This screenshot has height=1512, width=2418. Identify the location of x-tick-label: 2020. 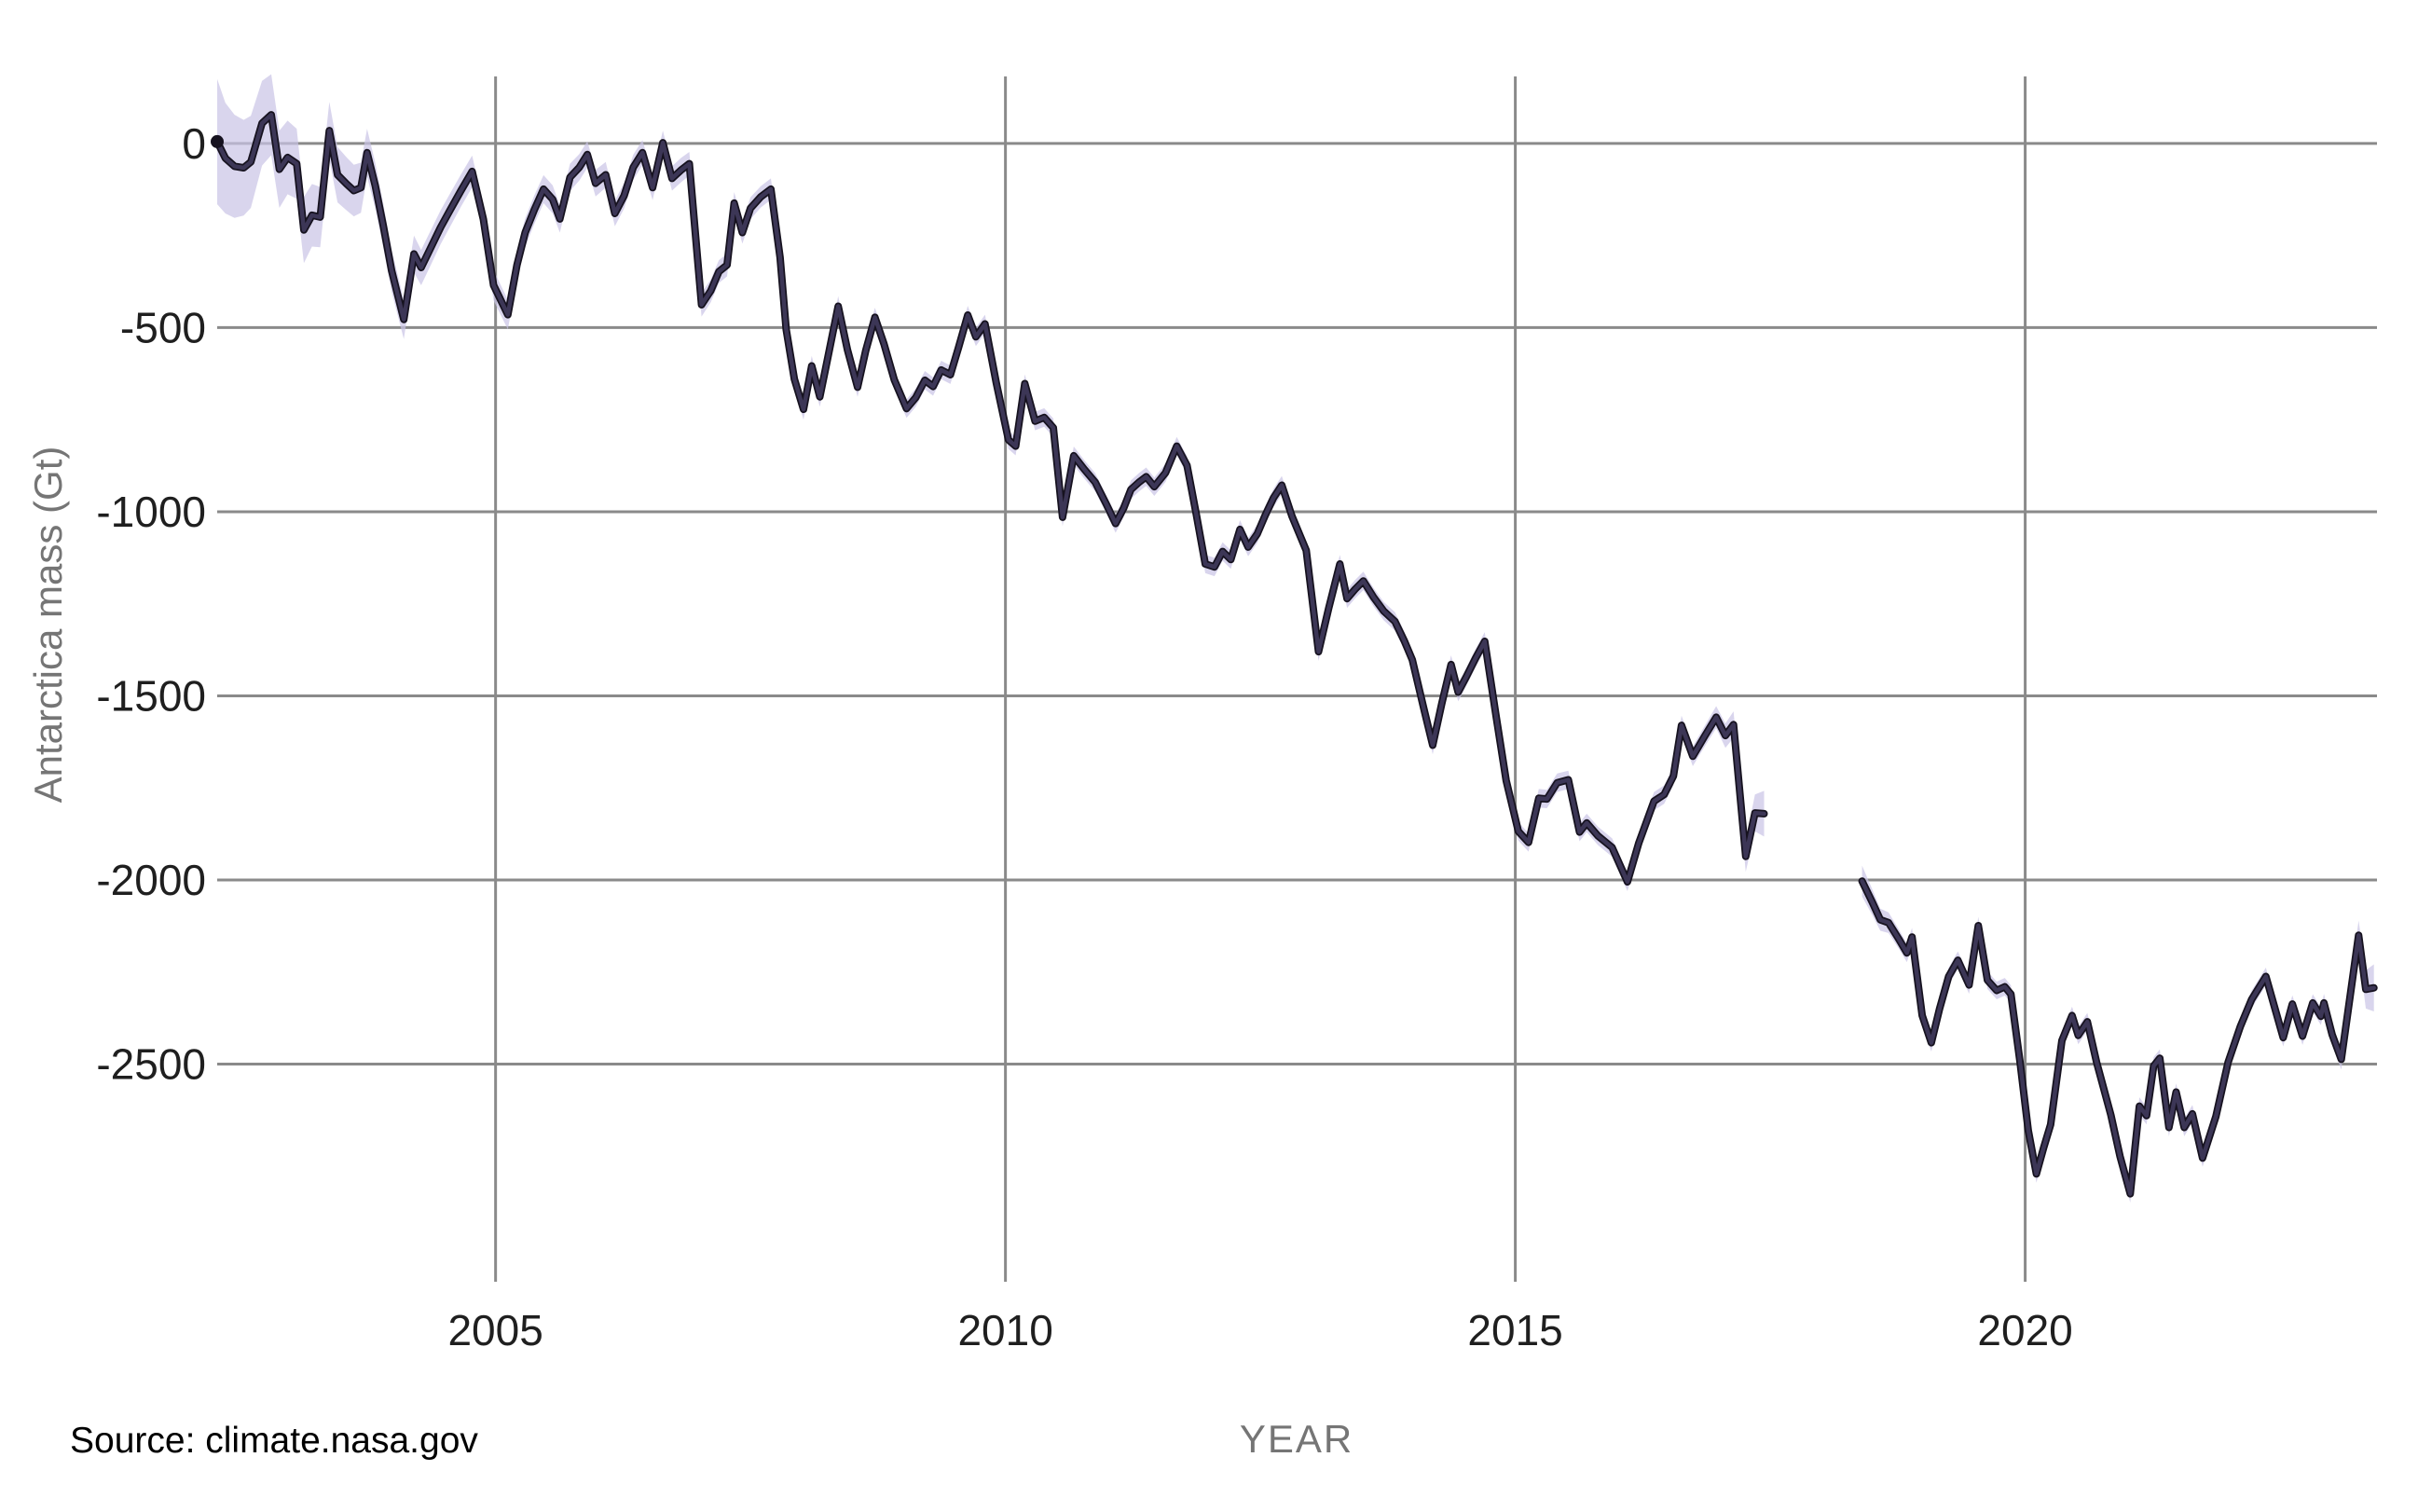
(2024, 1330).